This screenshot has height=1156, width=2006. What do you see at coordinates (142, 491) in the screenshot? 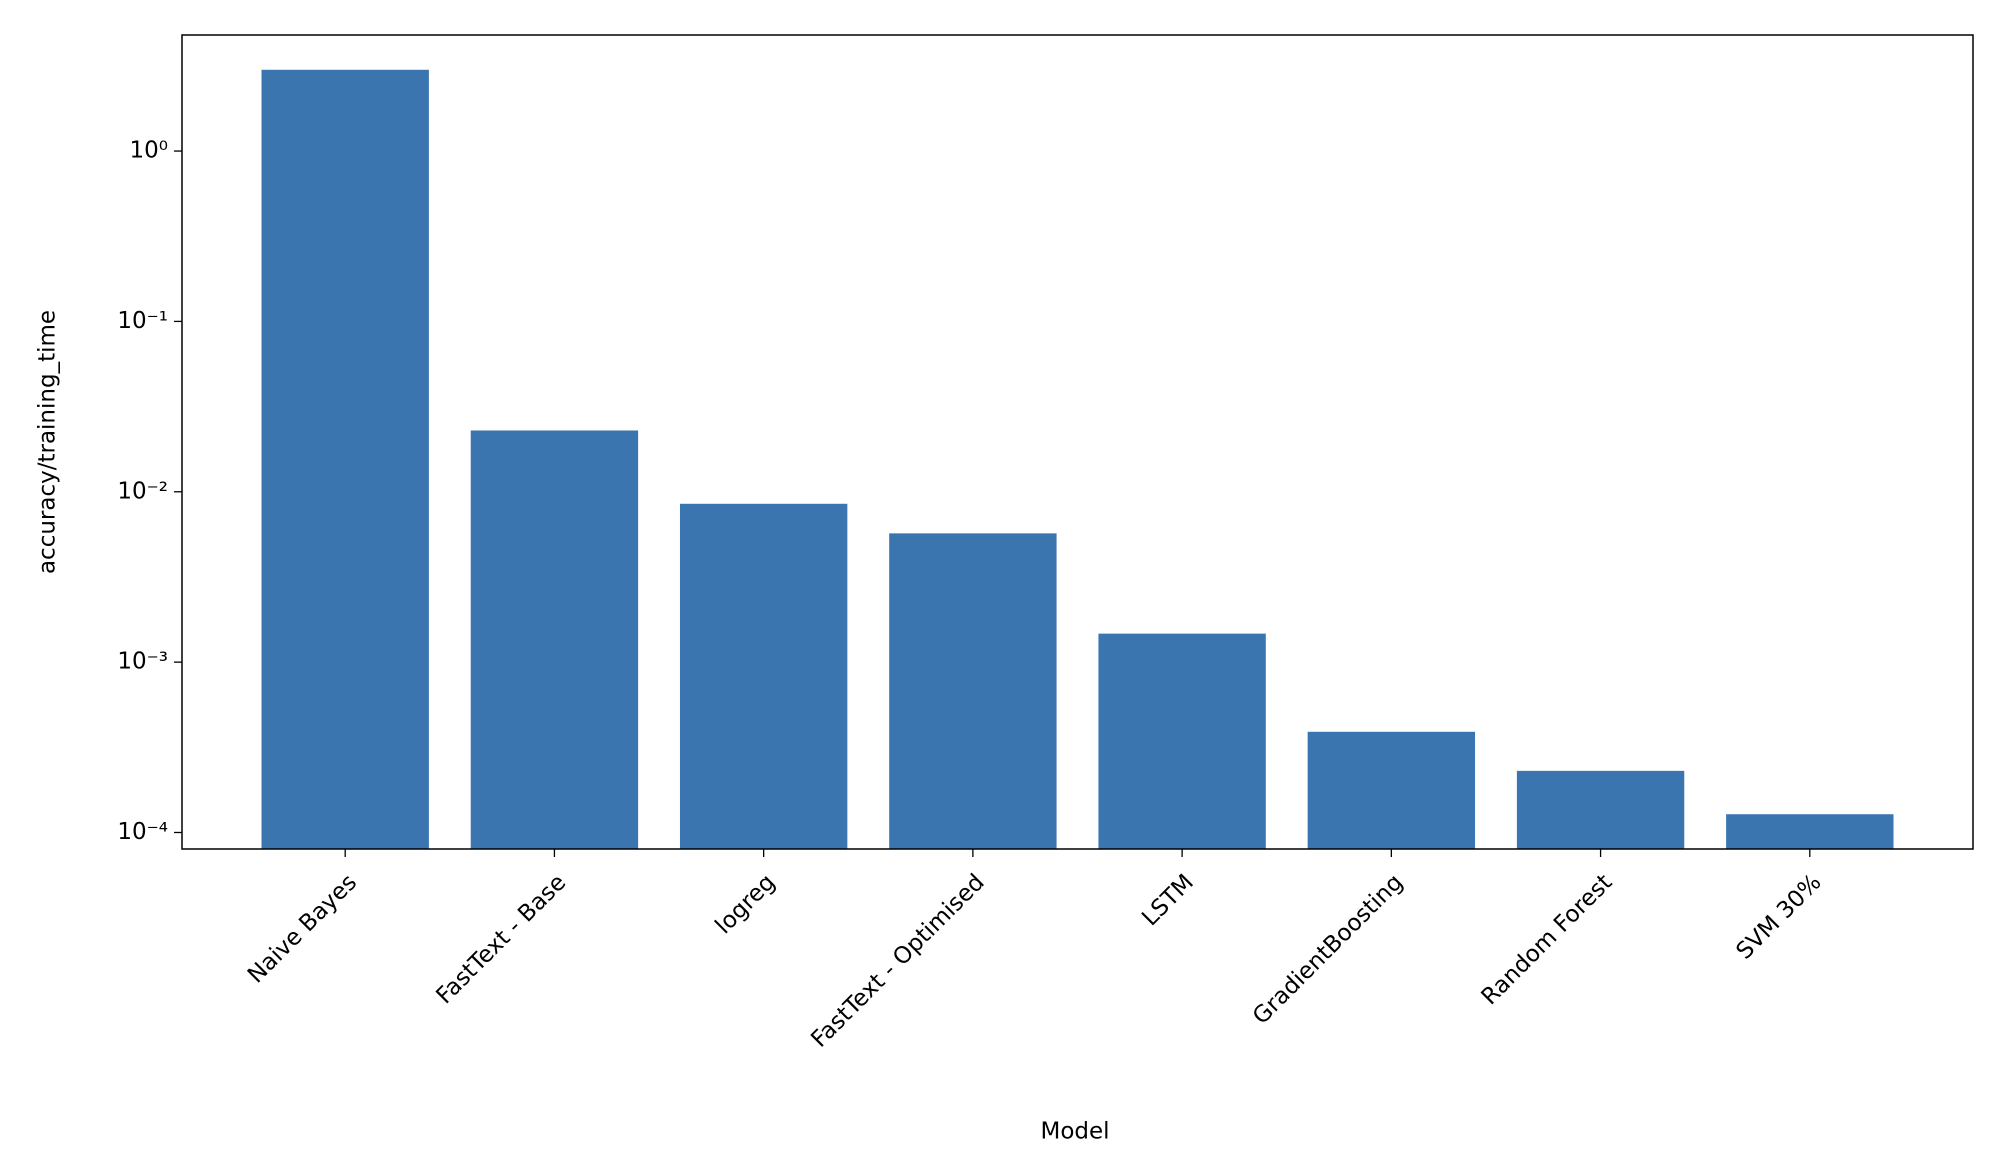
I see `y-tick-label: 10⁻²` at bounding box center [142, 491].